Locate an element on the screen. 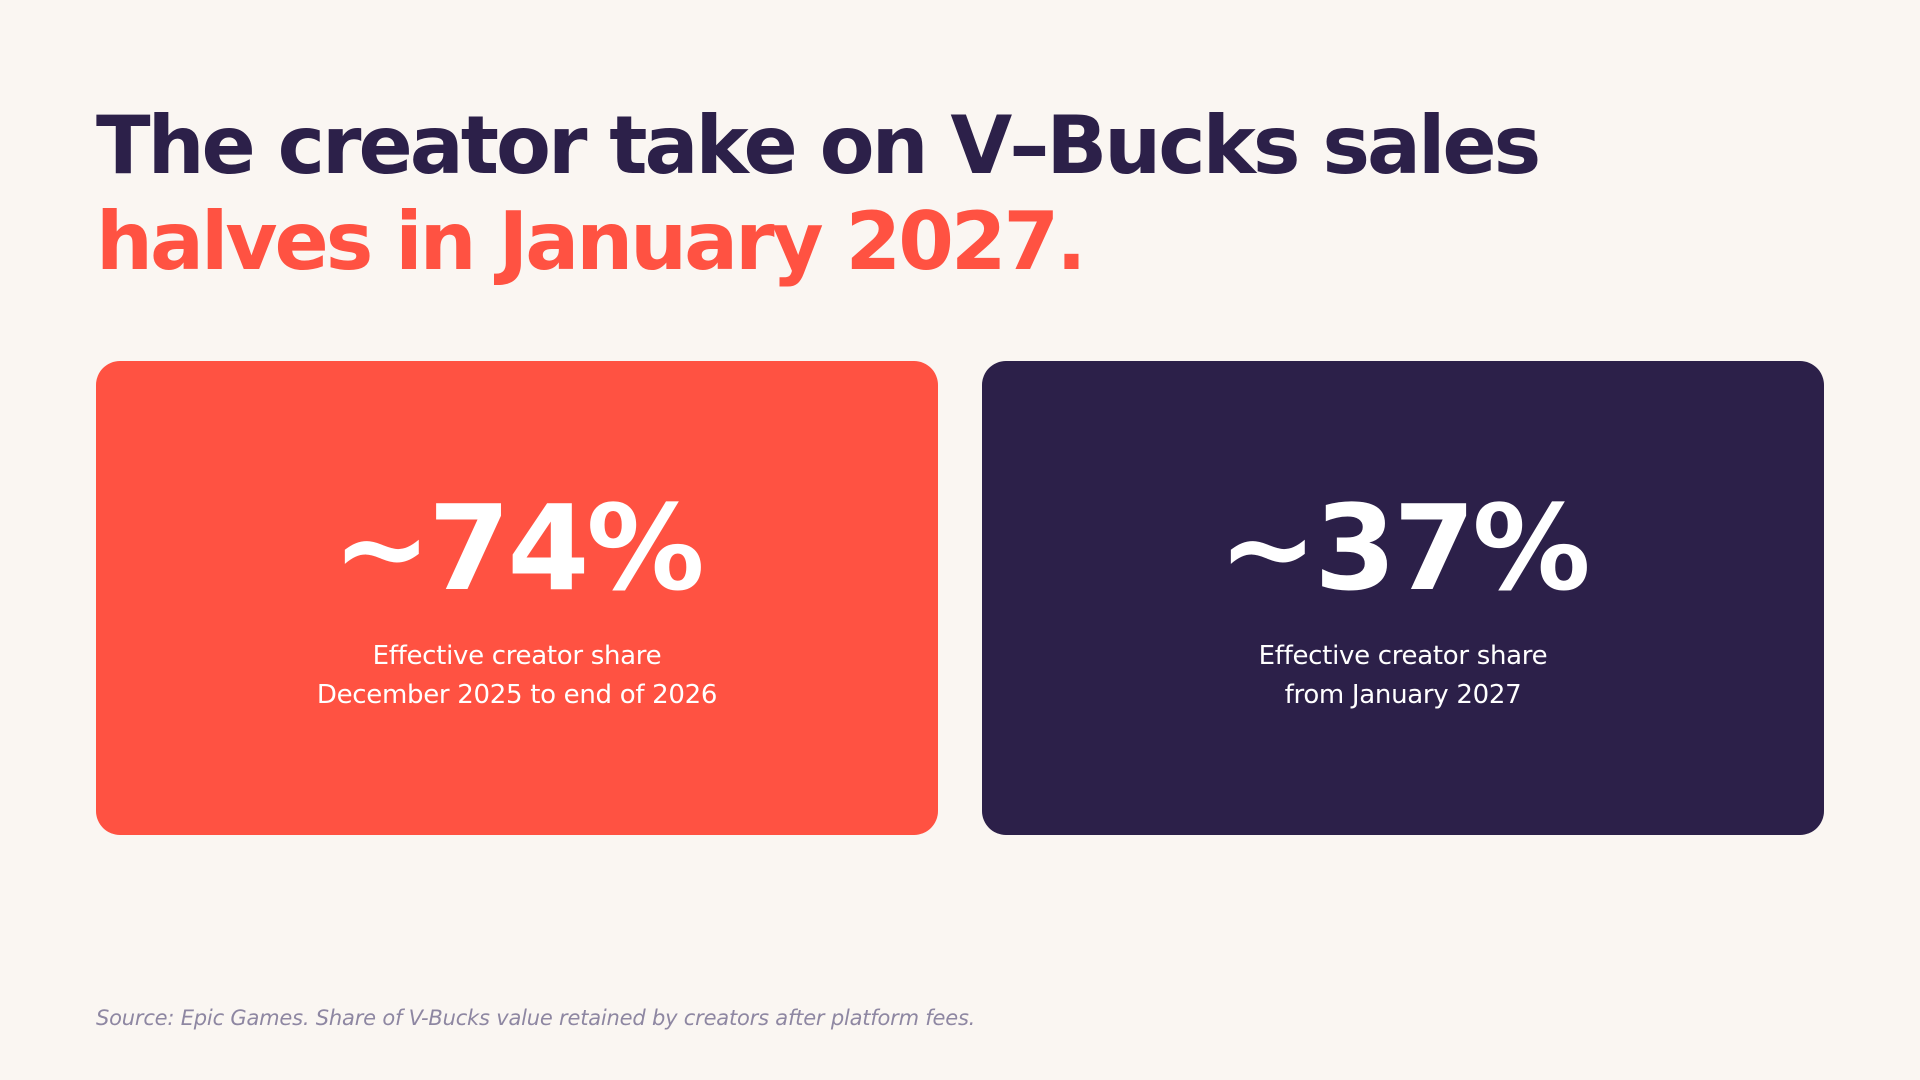  stat-value-current: ~74% is located at coordinates (518, 548).